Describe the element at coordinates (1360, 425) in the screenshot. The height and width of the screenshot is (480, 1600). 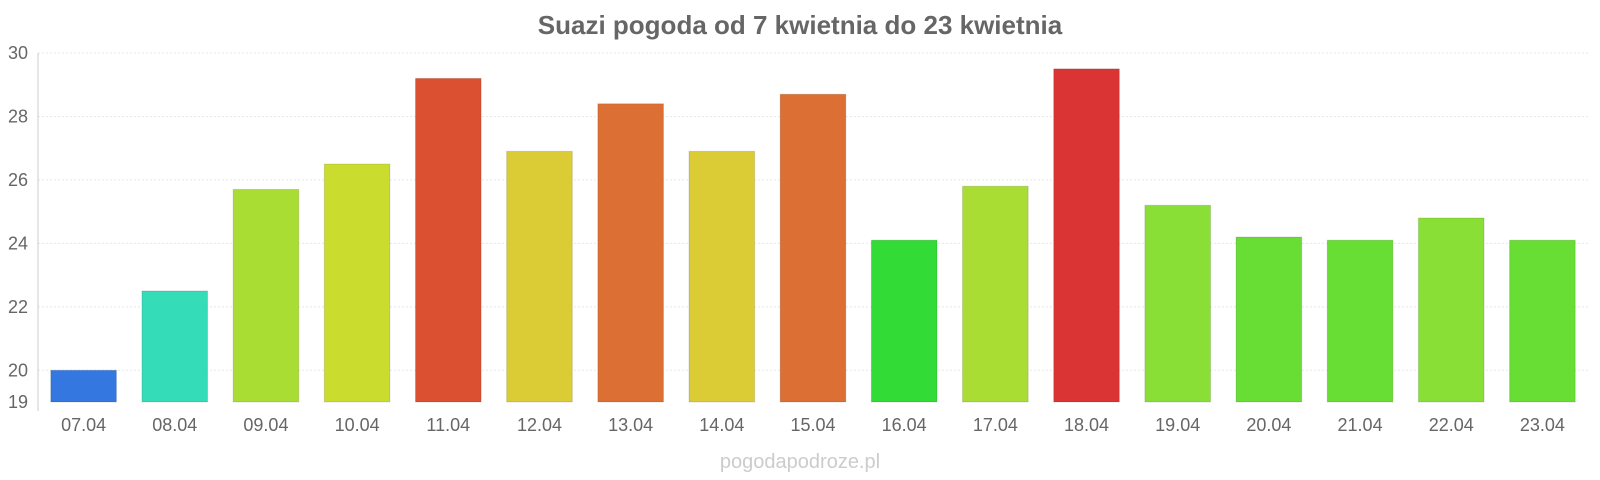
I see `x-tick-label: 21.04` at that location.